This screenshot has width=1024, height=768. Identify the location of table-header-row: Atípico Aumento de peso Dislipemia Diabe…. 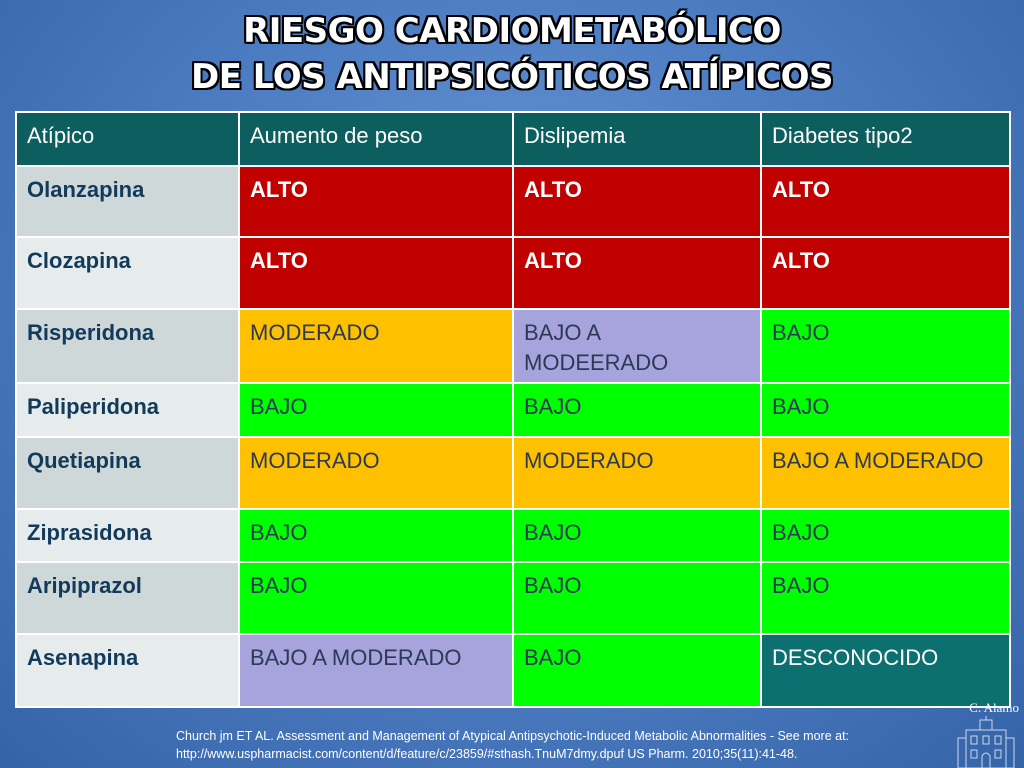
(513, 139).